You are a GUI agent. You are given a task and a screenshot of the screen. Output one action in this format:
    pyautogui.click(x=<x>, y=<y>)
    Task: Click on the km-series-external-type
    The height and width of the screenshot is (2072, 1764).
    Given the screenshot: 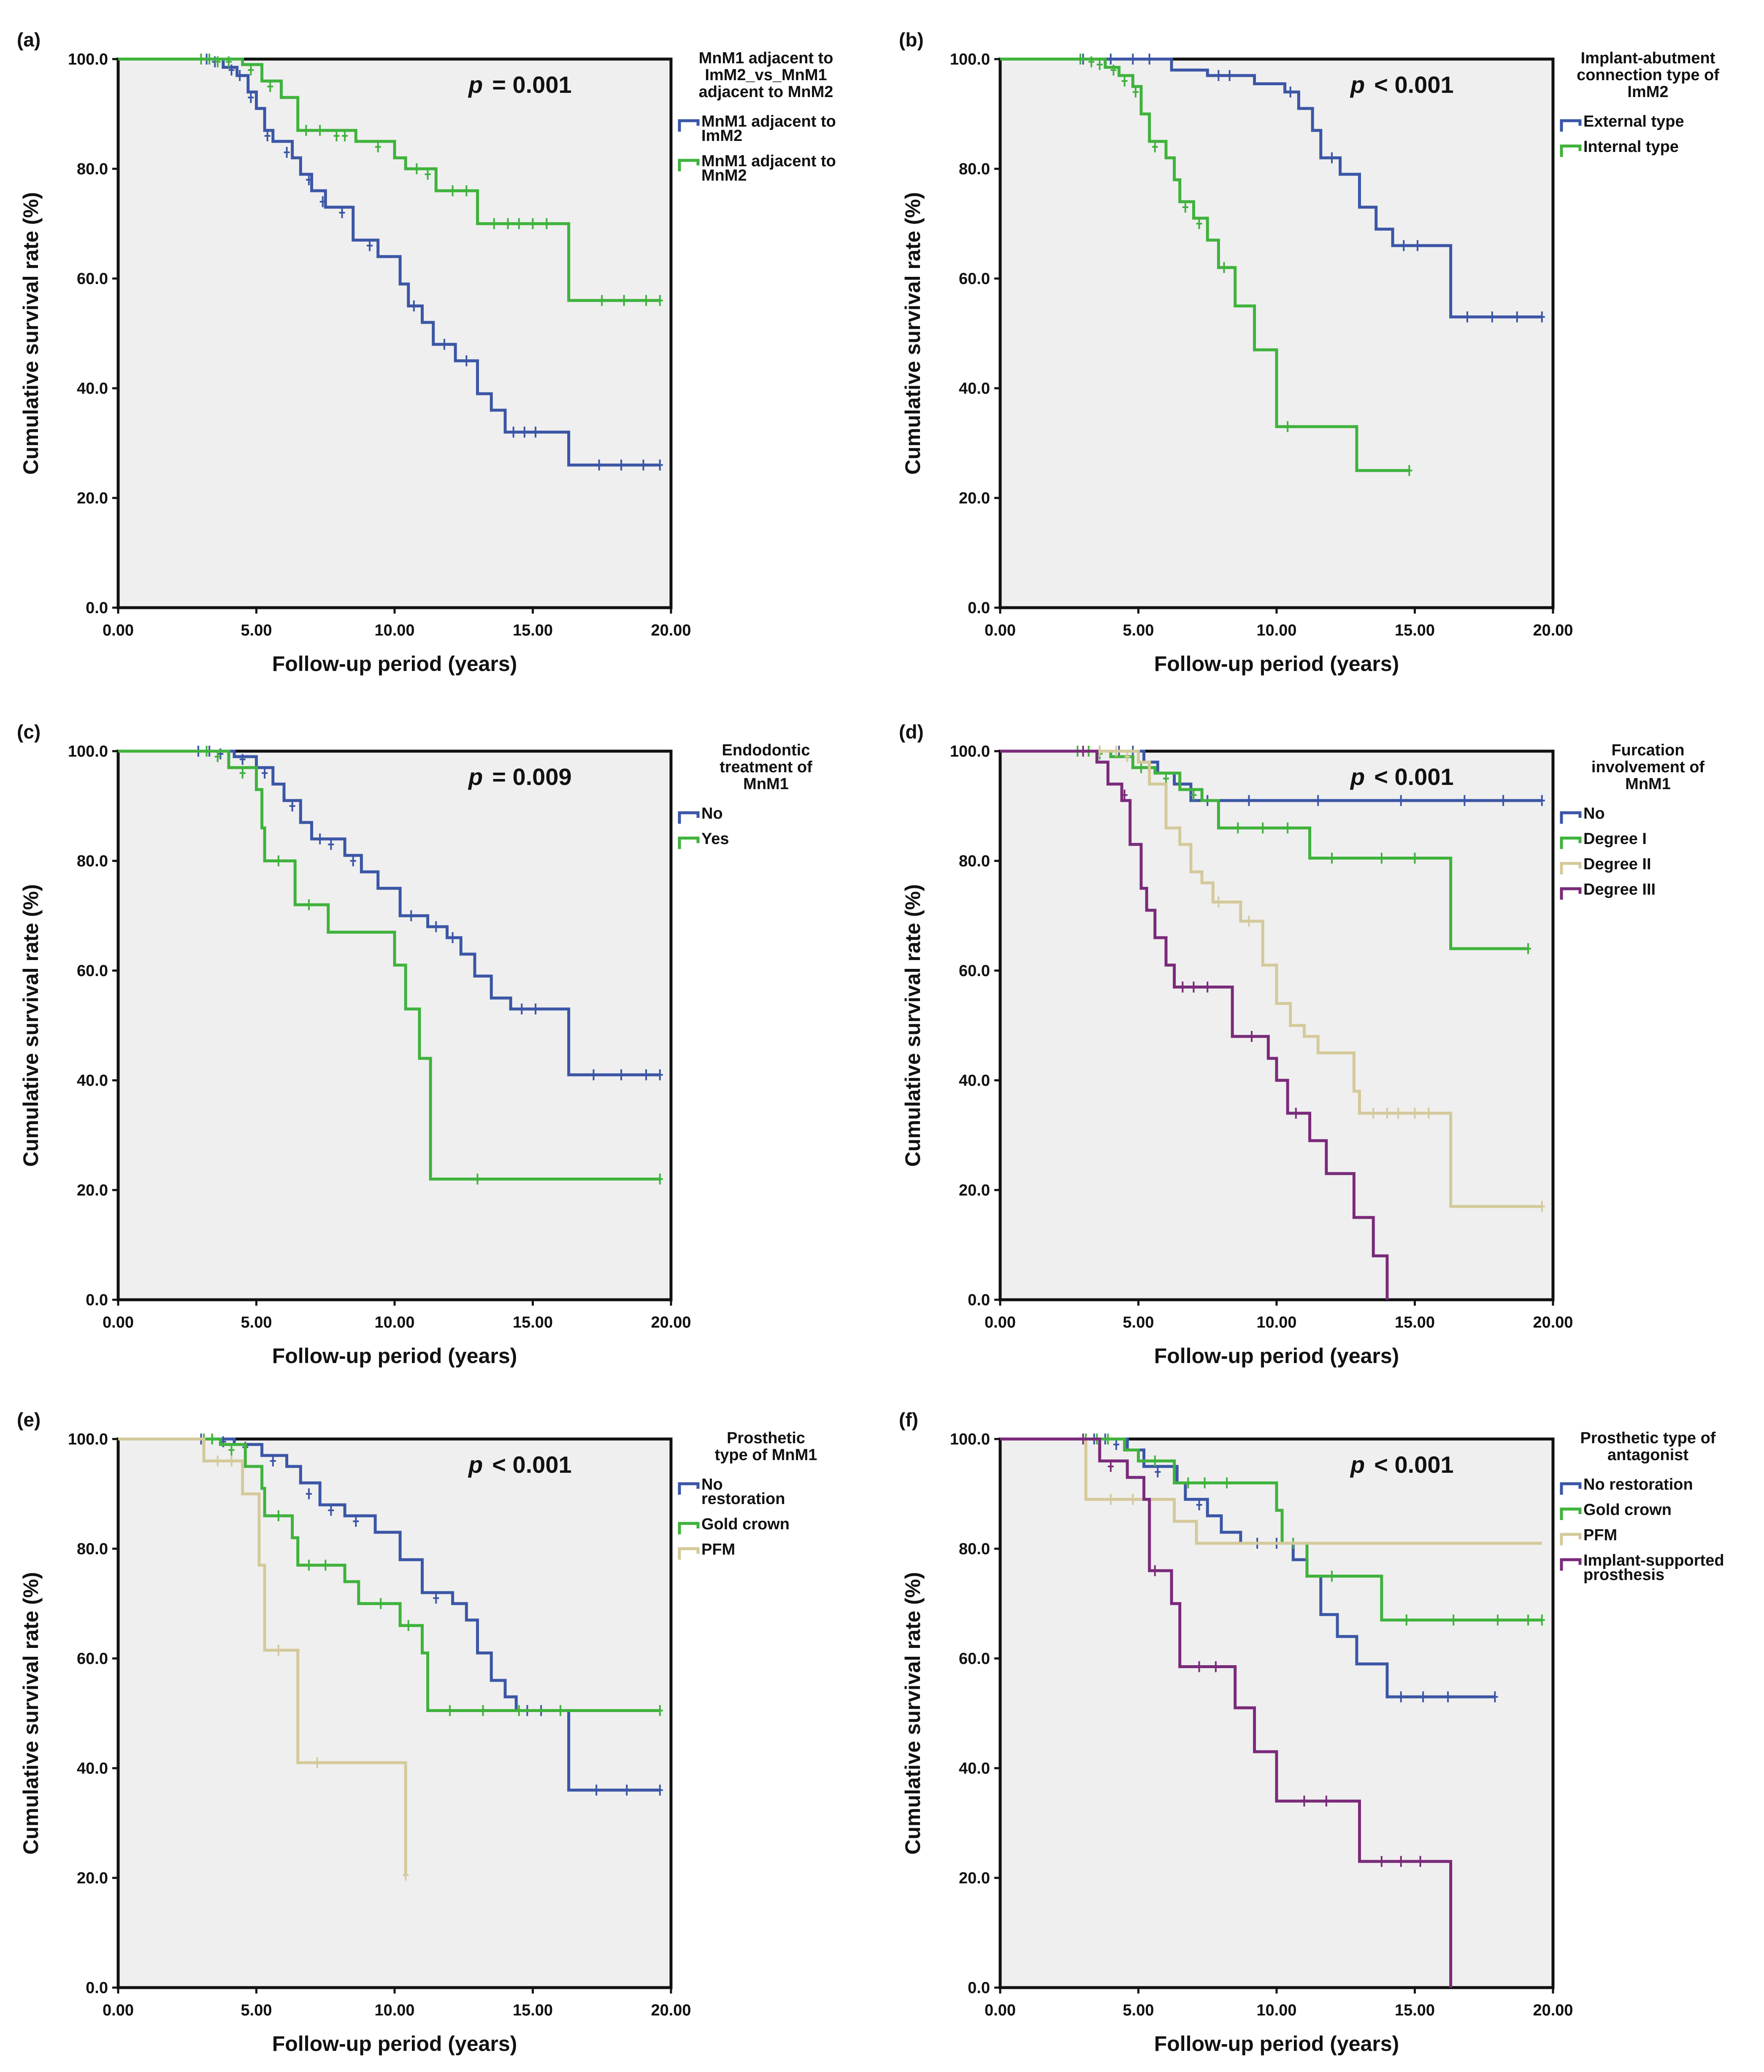 What is the action you would take?
    pyautogui.click(x=1272, y=188)
    